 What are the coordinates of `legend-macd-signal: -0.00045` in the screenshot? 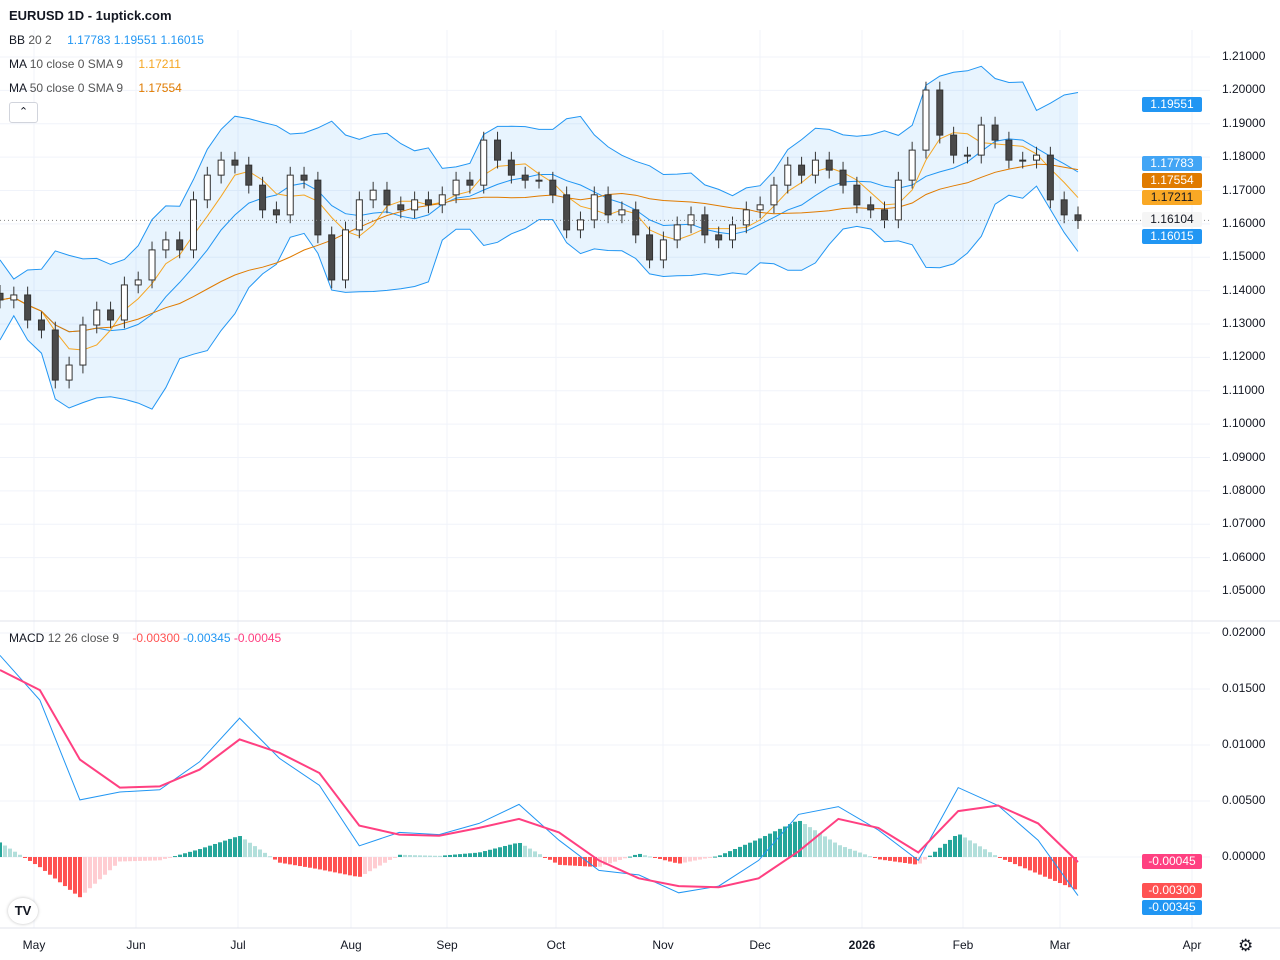 It's located at (257, 638).